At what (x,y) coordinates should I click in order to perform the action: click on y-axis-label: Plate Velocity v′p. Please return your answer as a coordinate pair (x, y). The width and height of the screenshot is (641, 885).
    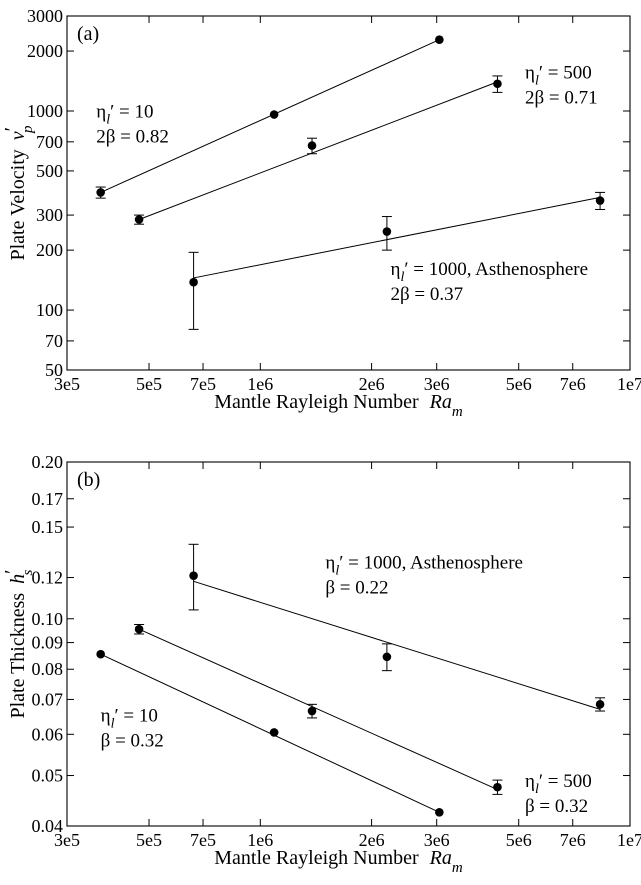
    Looking at the image, I should click on (18, 193).